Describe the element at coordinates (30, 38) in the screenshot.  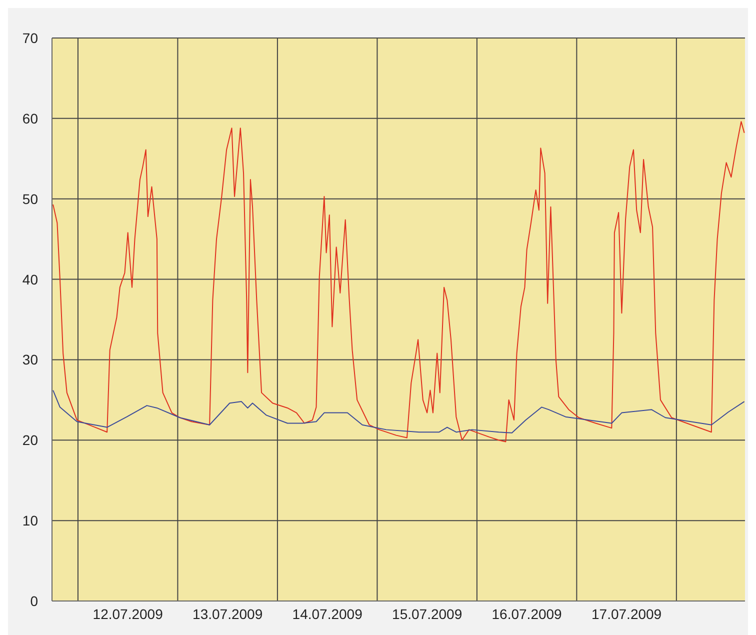
I see `y-tick-label: 70` at that location.